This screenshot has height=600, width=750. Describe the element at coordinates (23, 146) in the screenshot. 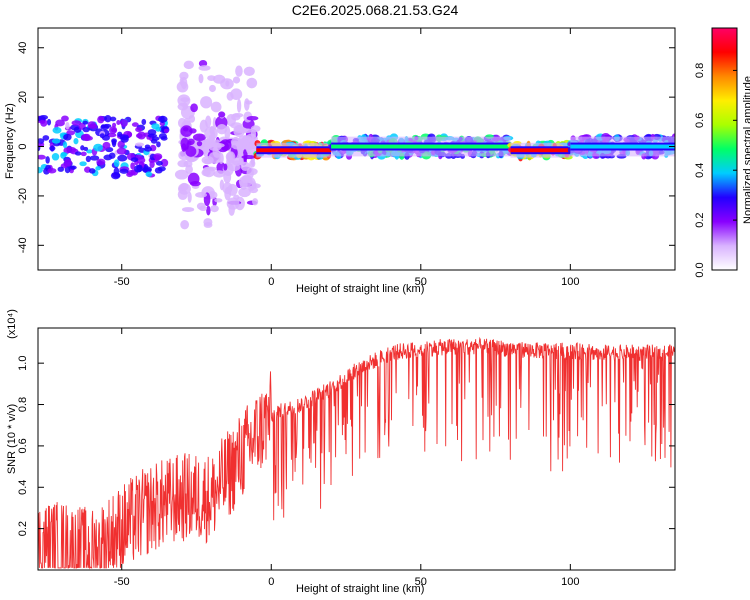

I see `y-tick-label: 0` at that location.